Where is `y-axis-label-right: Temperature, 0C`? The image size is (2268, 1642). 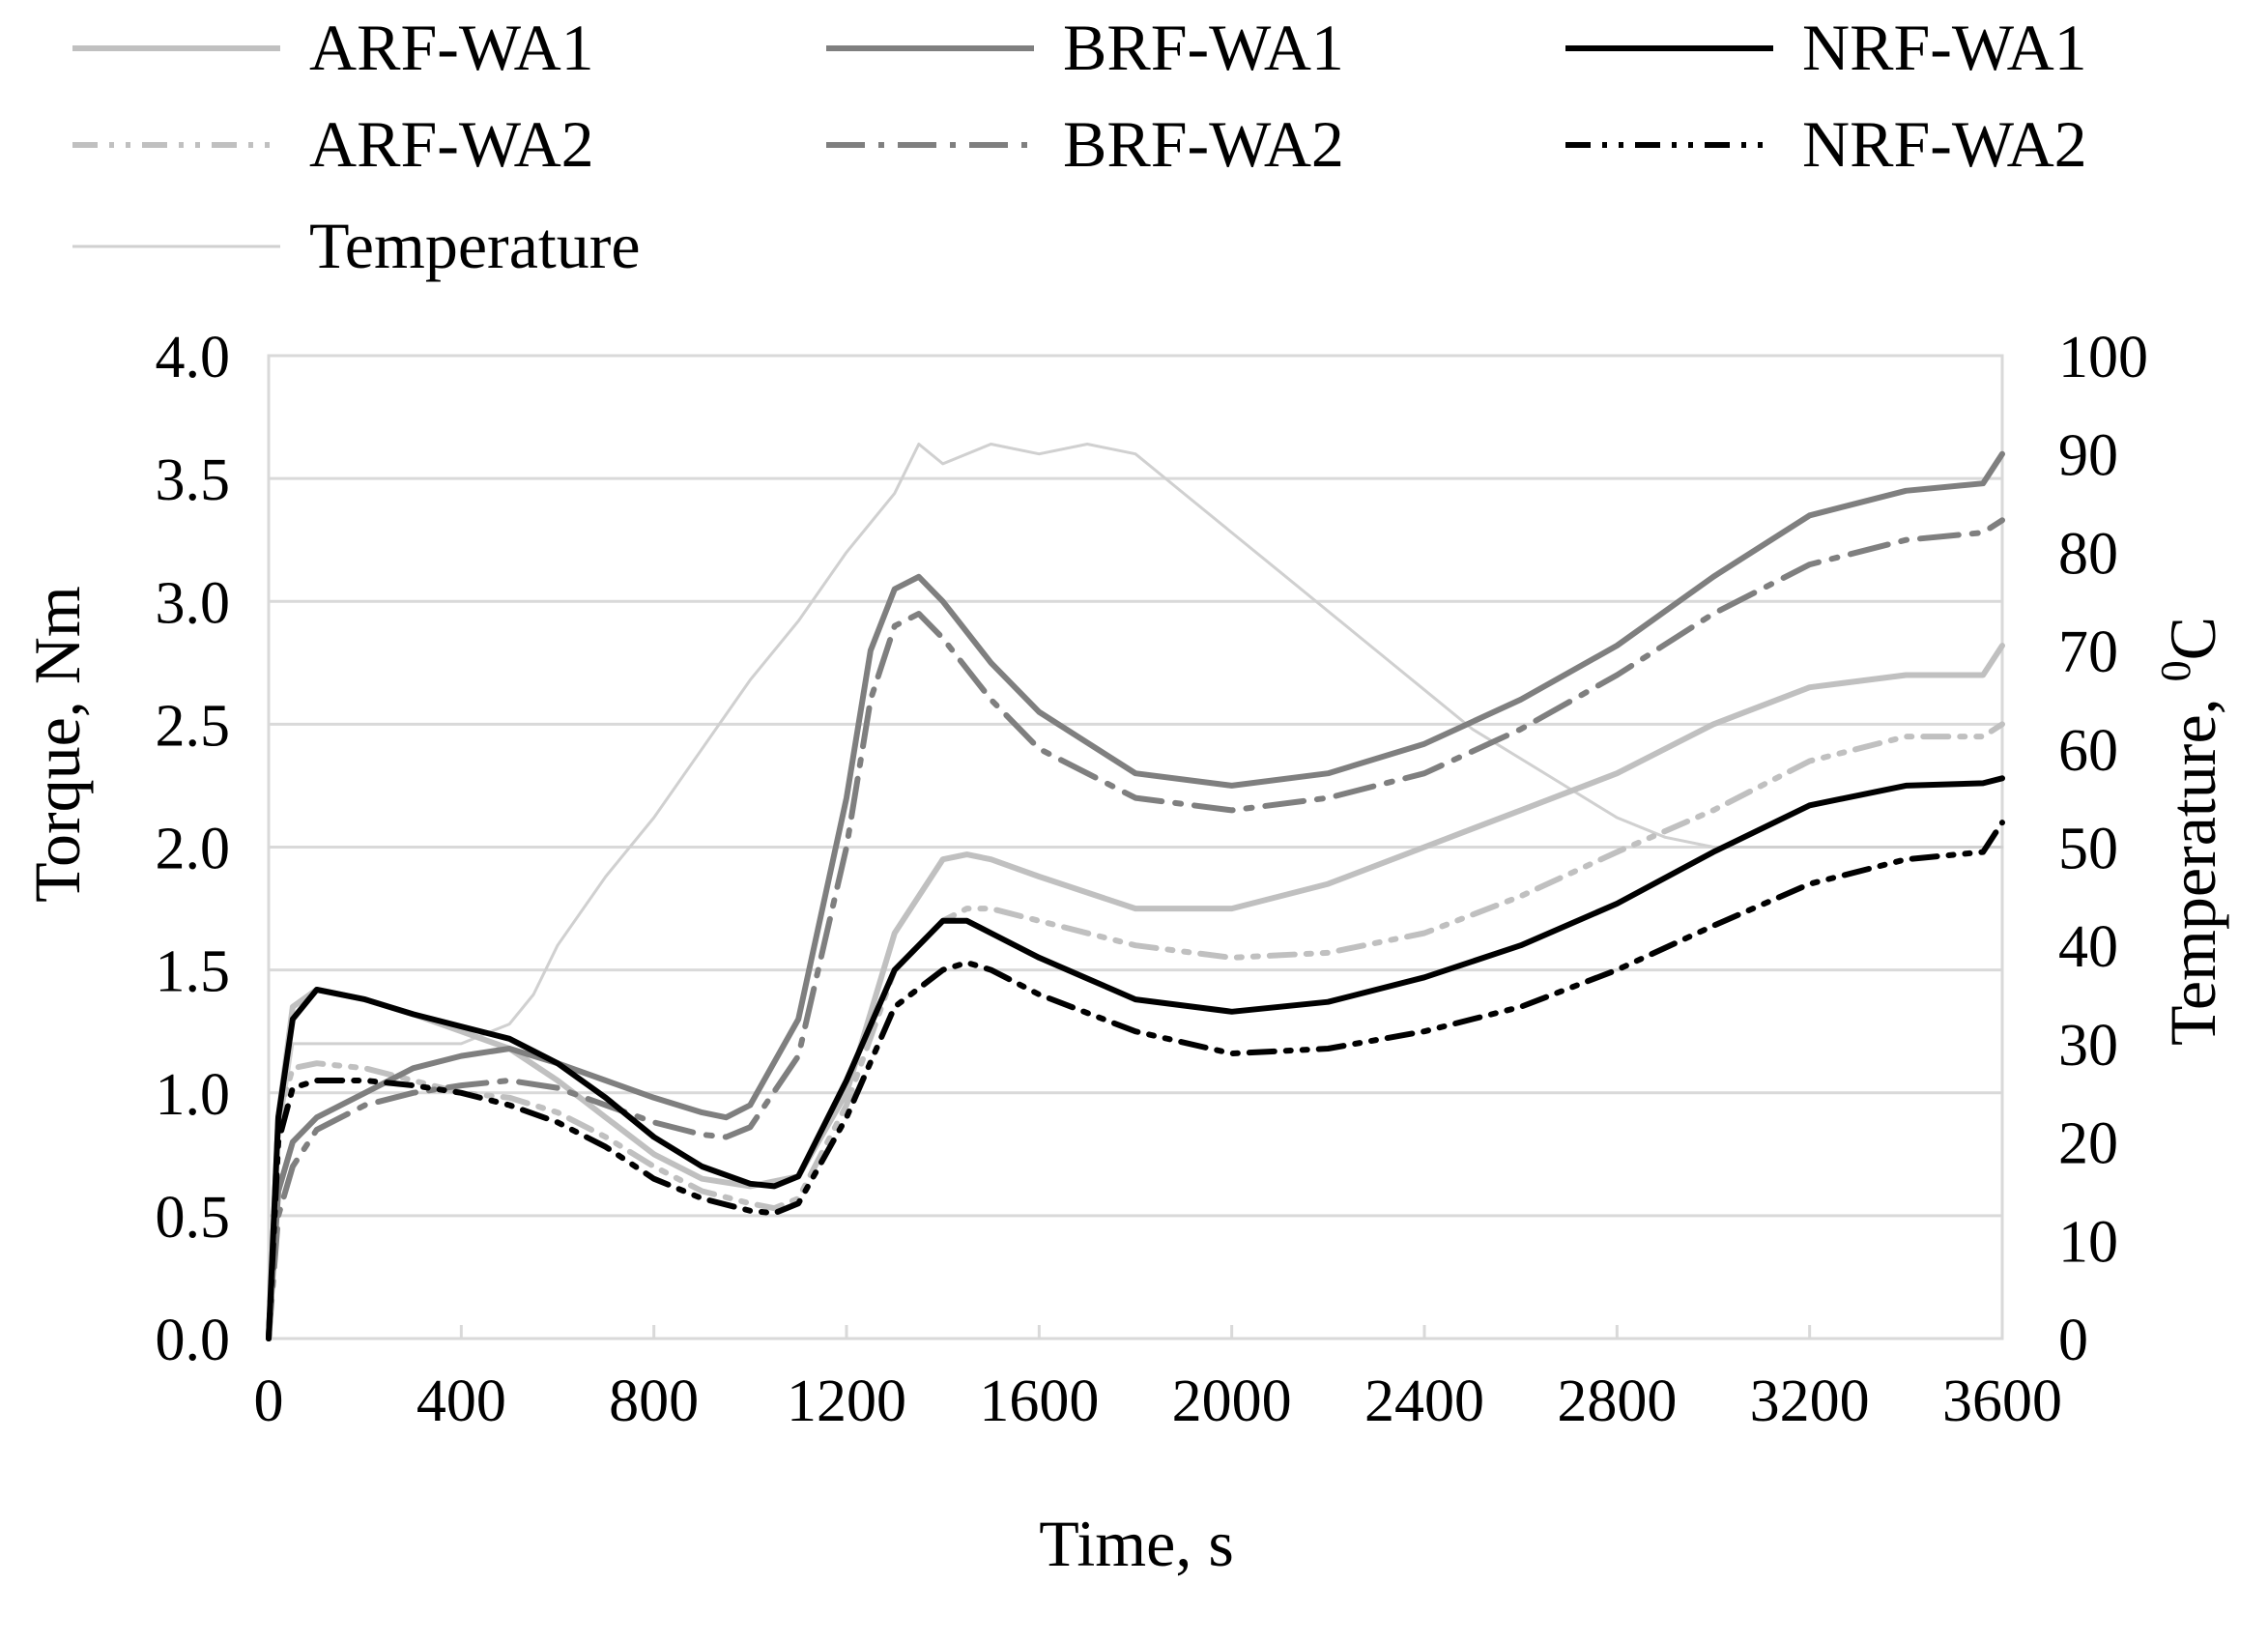
y-axis-label-right: Temperature, 0C is located at coordinates (2190, 831).